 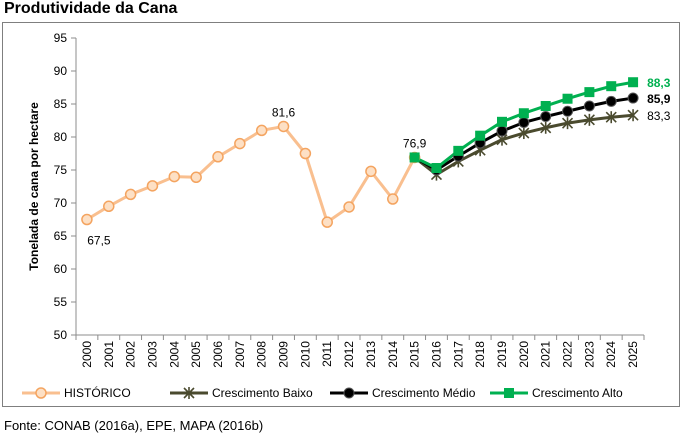 I want to click on source-note: Fonte: CONAB (2016a), EPE, MAPA (2016b), so click(x=134, y=425).